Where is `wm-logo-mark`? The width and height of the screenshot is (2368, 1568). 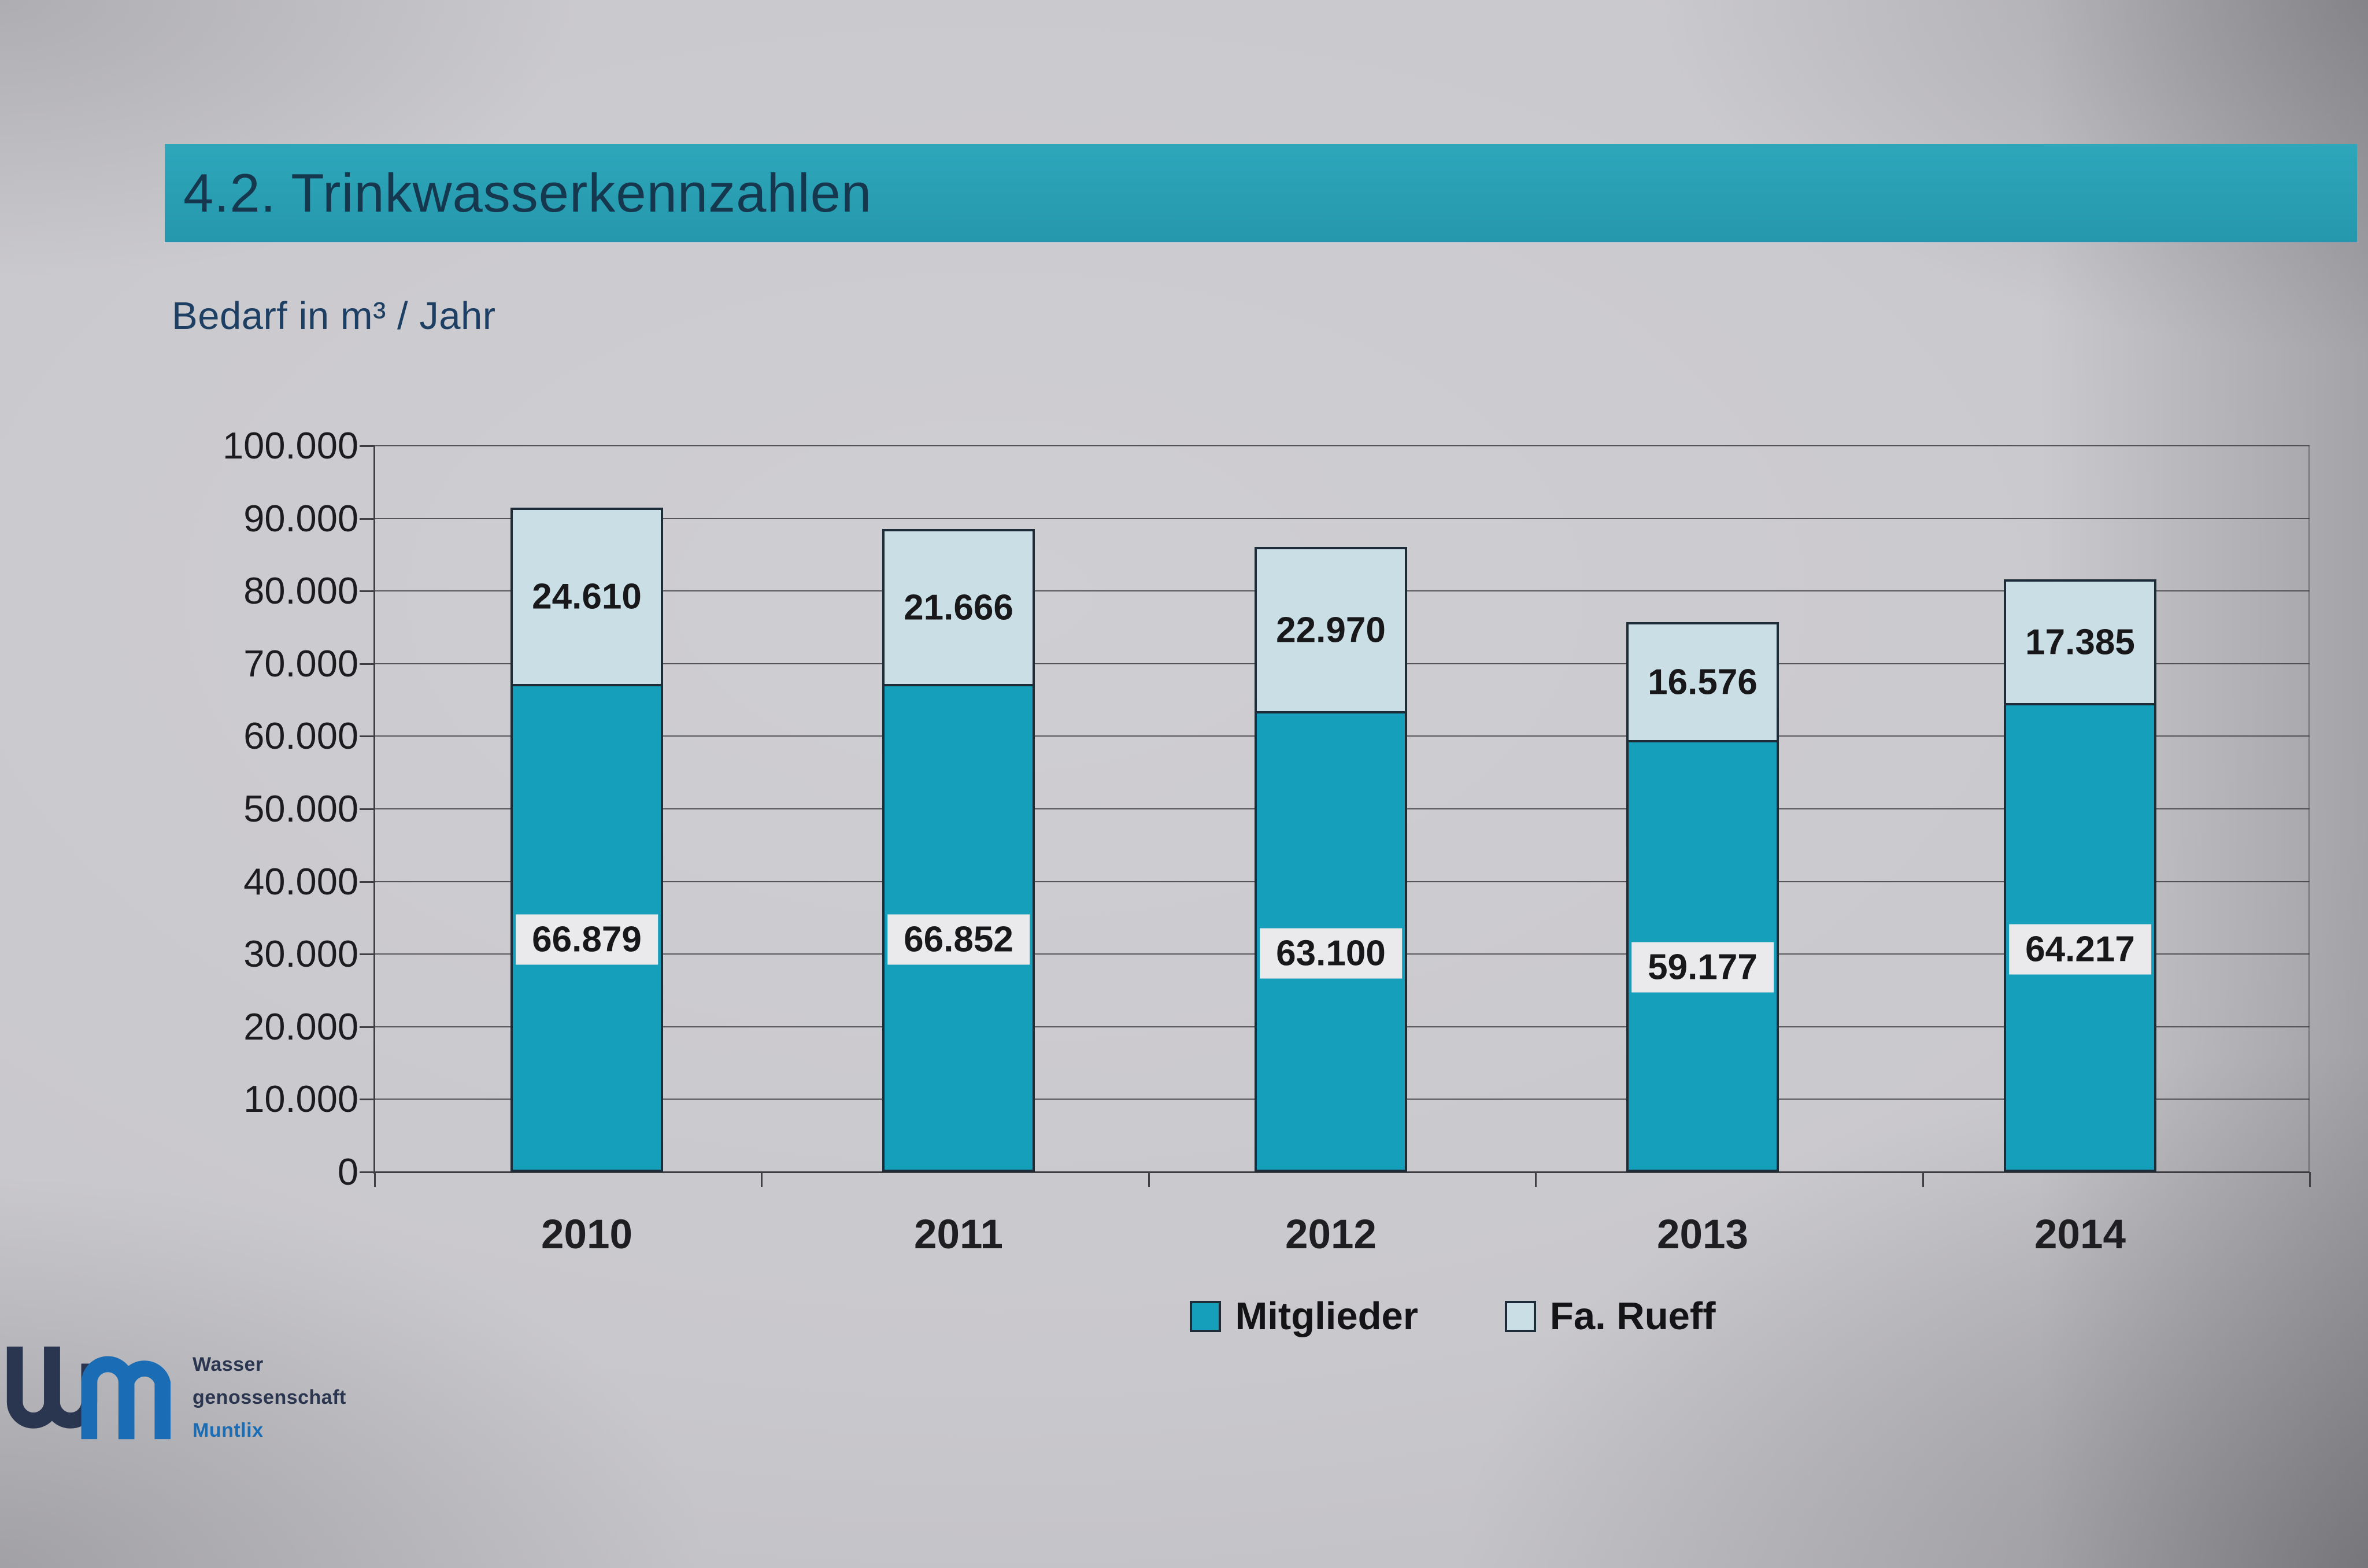
wm-logo-mark is located at coordinates (89, 1393).